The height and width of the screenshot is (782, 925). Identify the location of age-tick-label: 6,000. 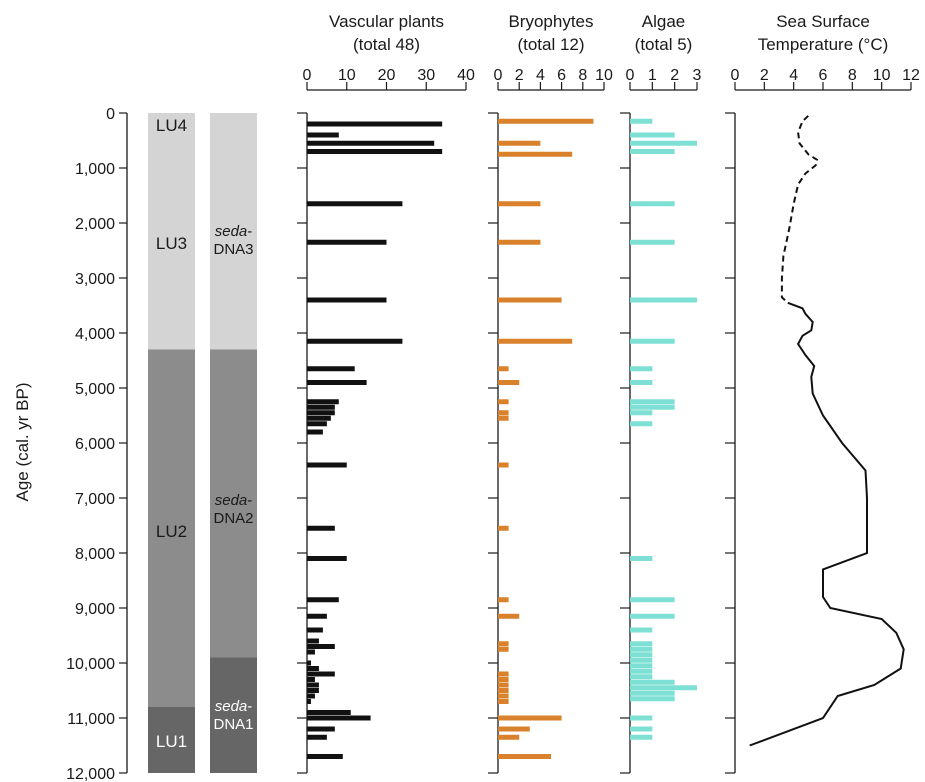
(95, 444).